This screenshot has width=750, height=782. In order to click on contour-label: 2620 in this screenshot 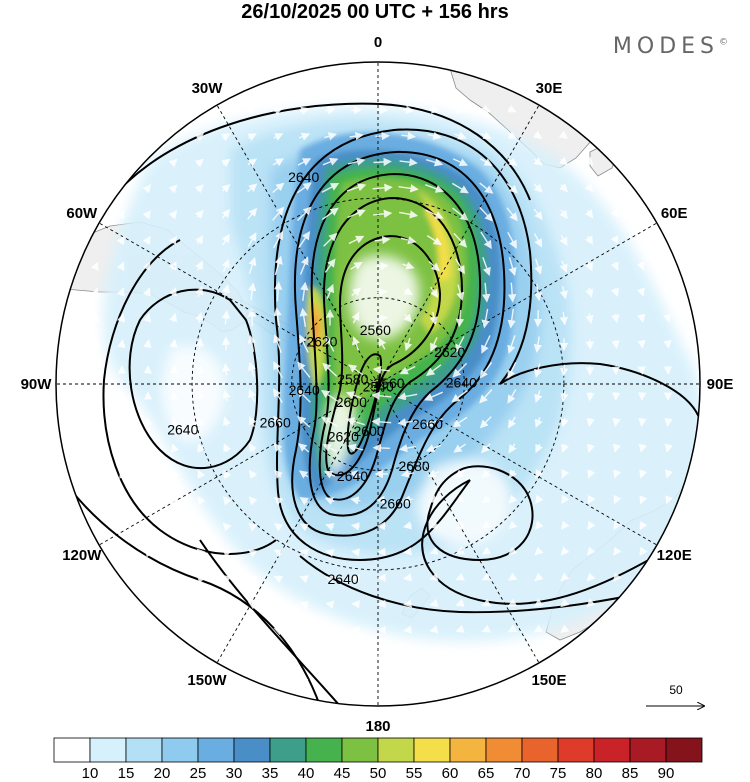, I will do `click(343, 437)`.